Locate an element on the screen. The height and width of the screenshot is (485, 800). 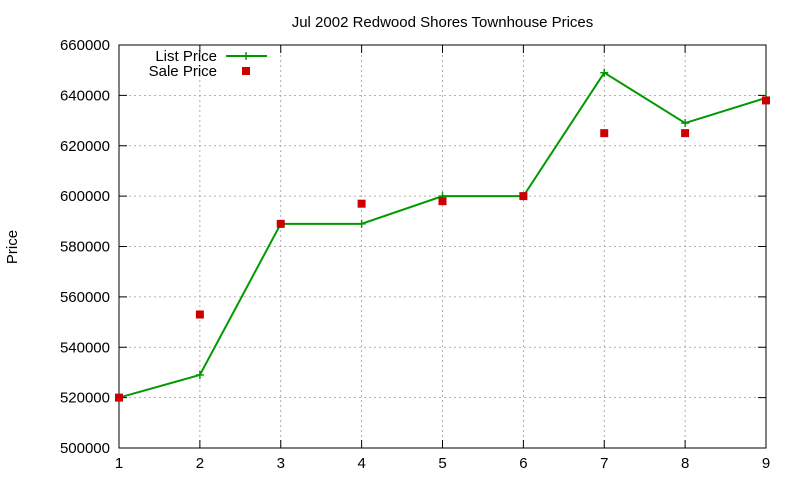
y-axis-label: Price is located at coordinates (12, 247).